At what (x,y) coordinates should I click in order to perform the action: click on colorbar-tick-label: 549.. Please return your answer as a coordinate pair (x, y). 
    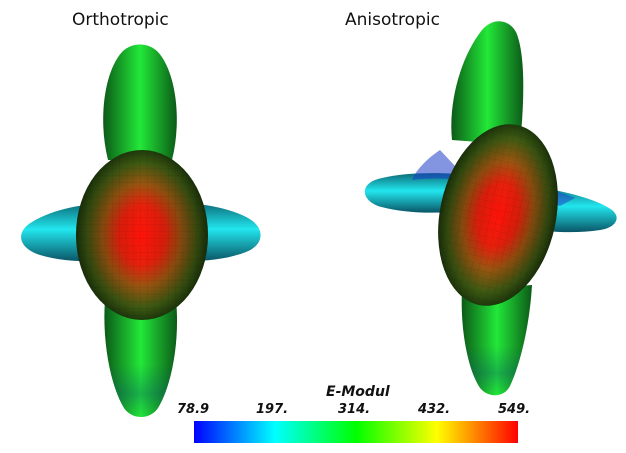
    Looking at the image, I should click on (514, 409).